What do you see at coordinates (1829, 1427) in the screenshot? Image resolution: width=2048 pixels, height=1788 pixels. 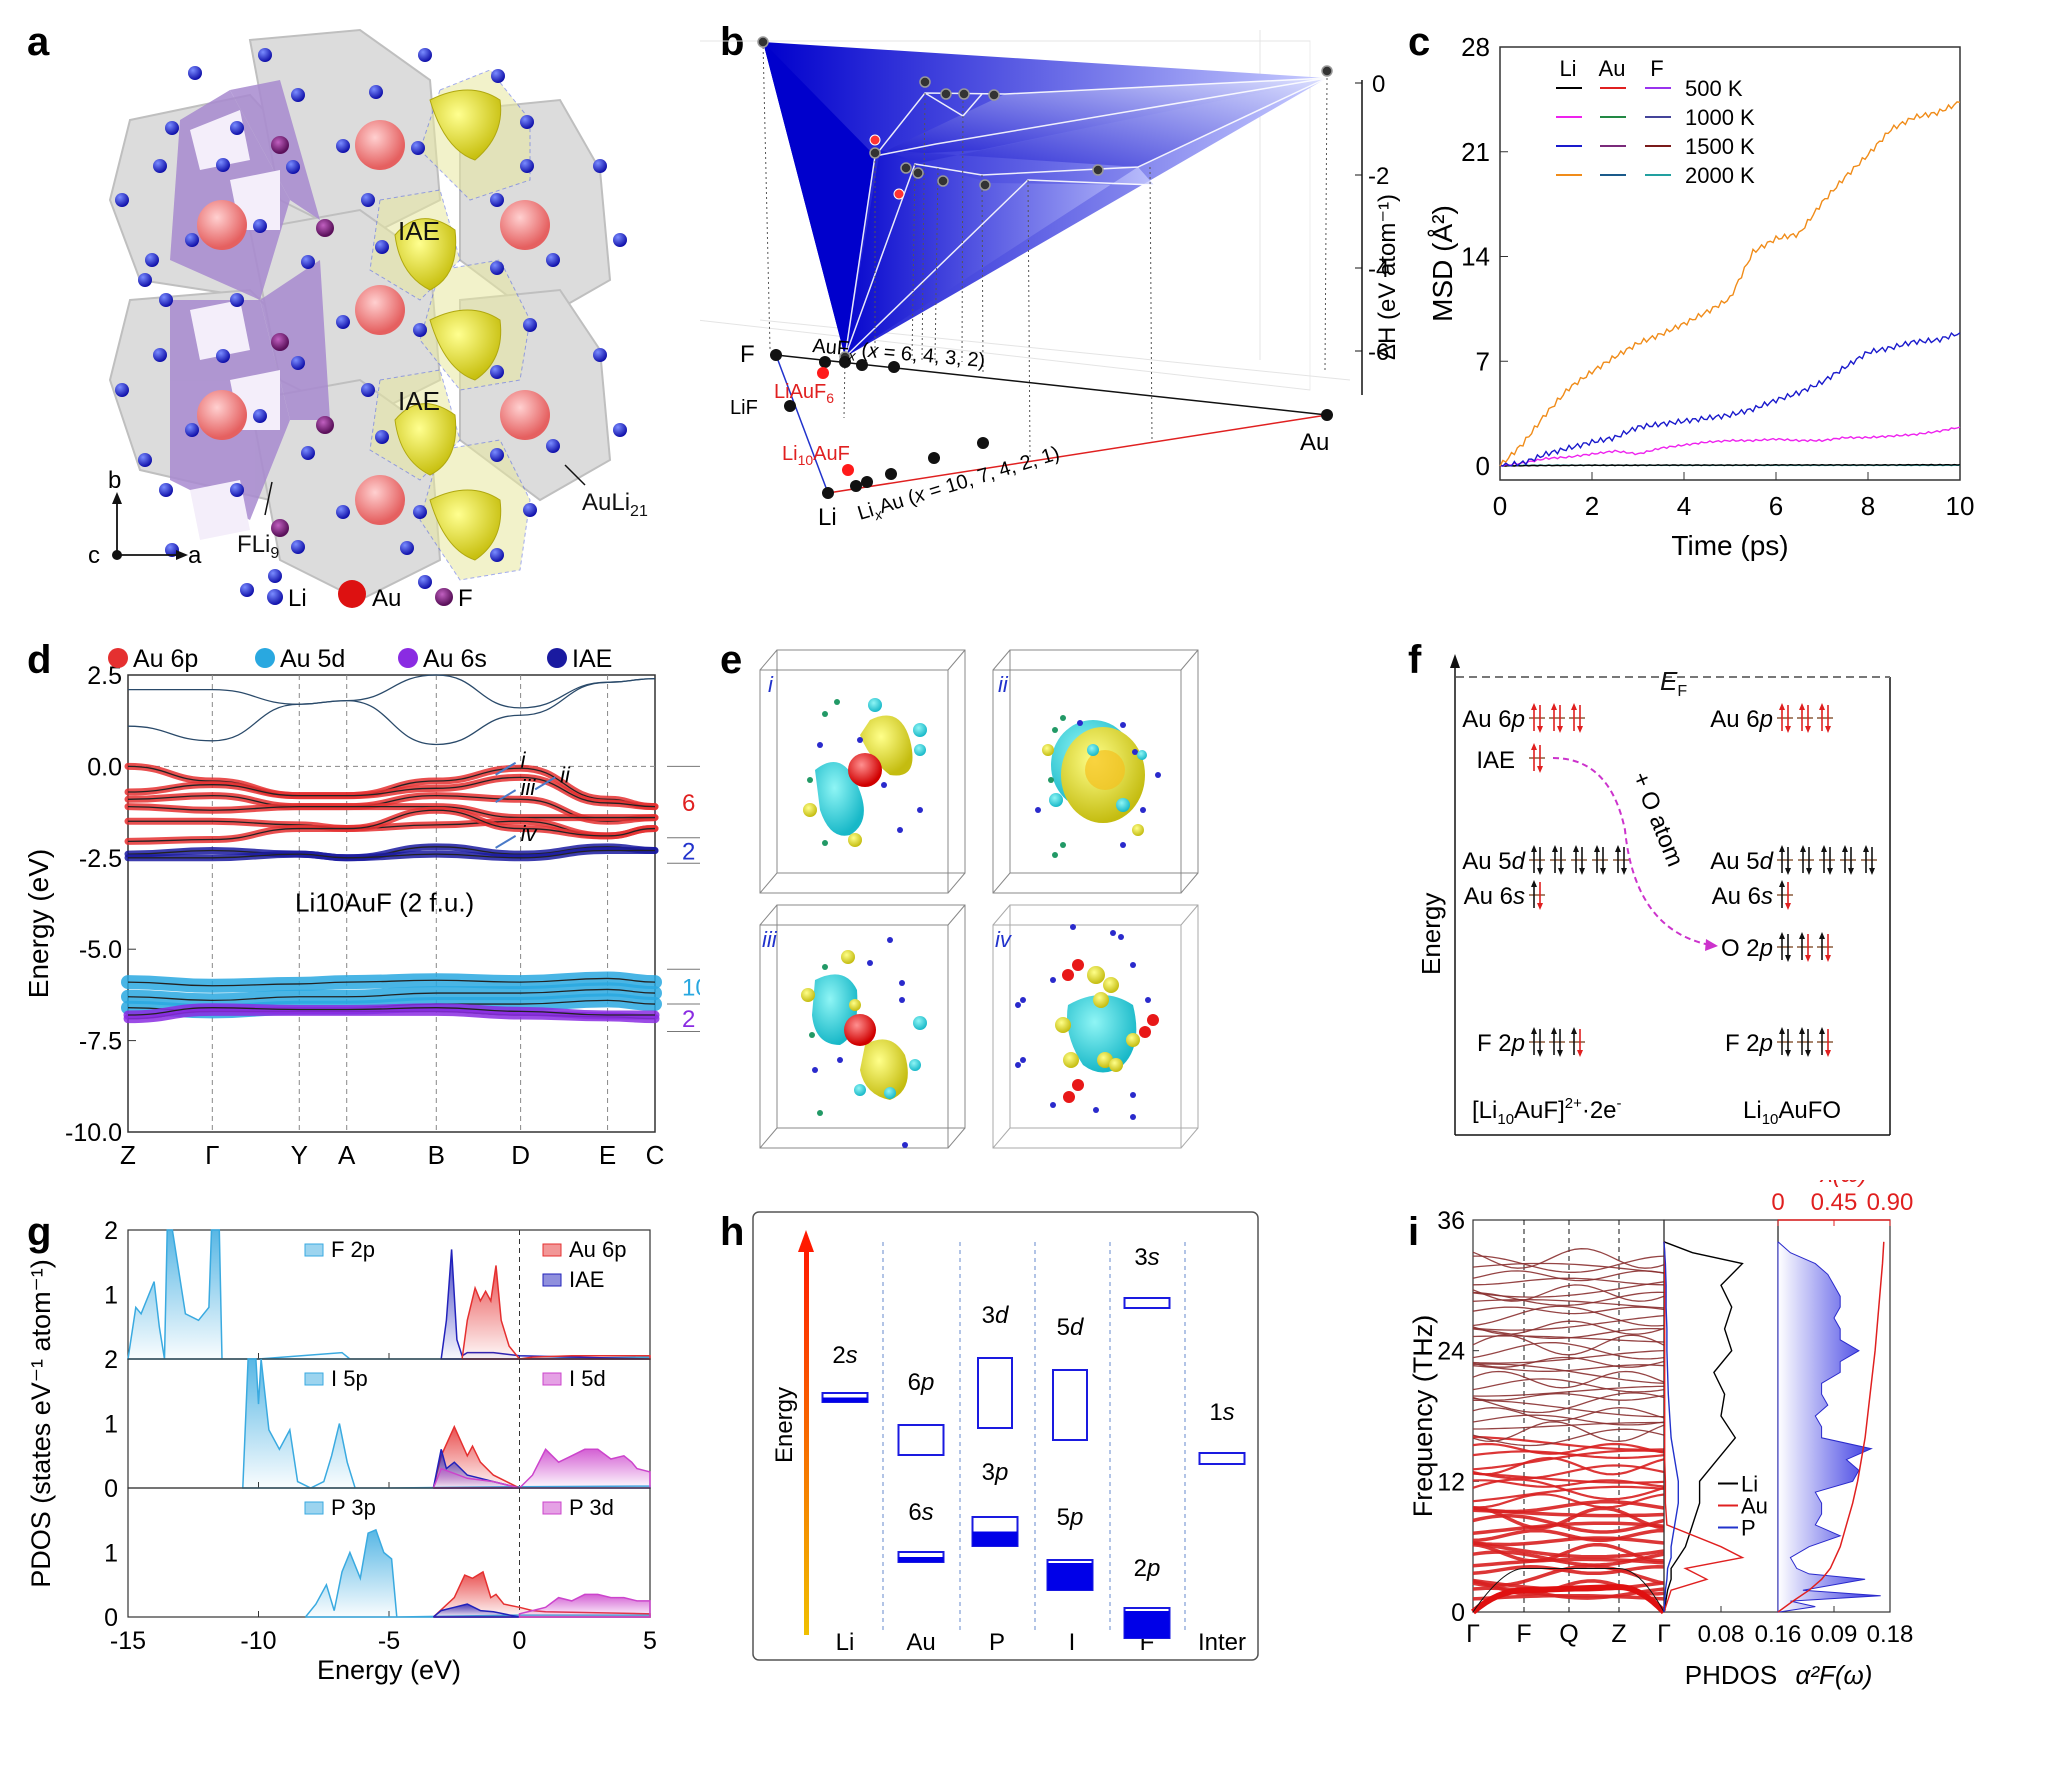 I see `a2f-area` at bounding box center [1829, 1427].